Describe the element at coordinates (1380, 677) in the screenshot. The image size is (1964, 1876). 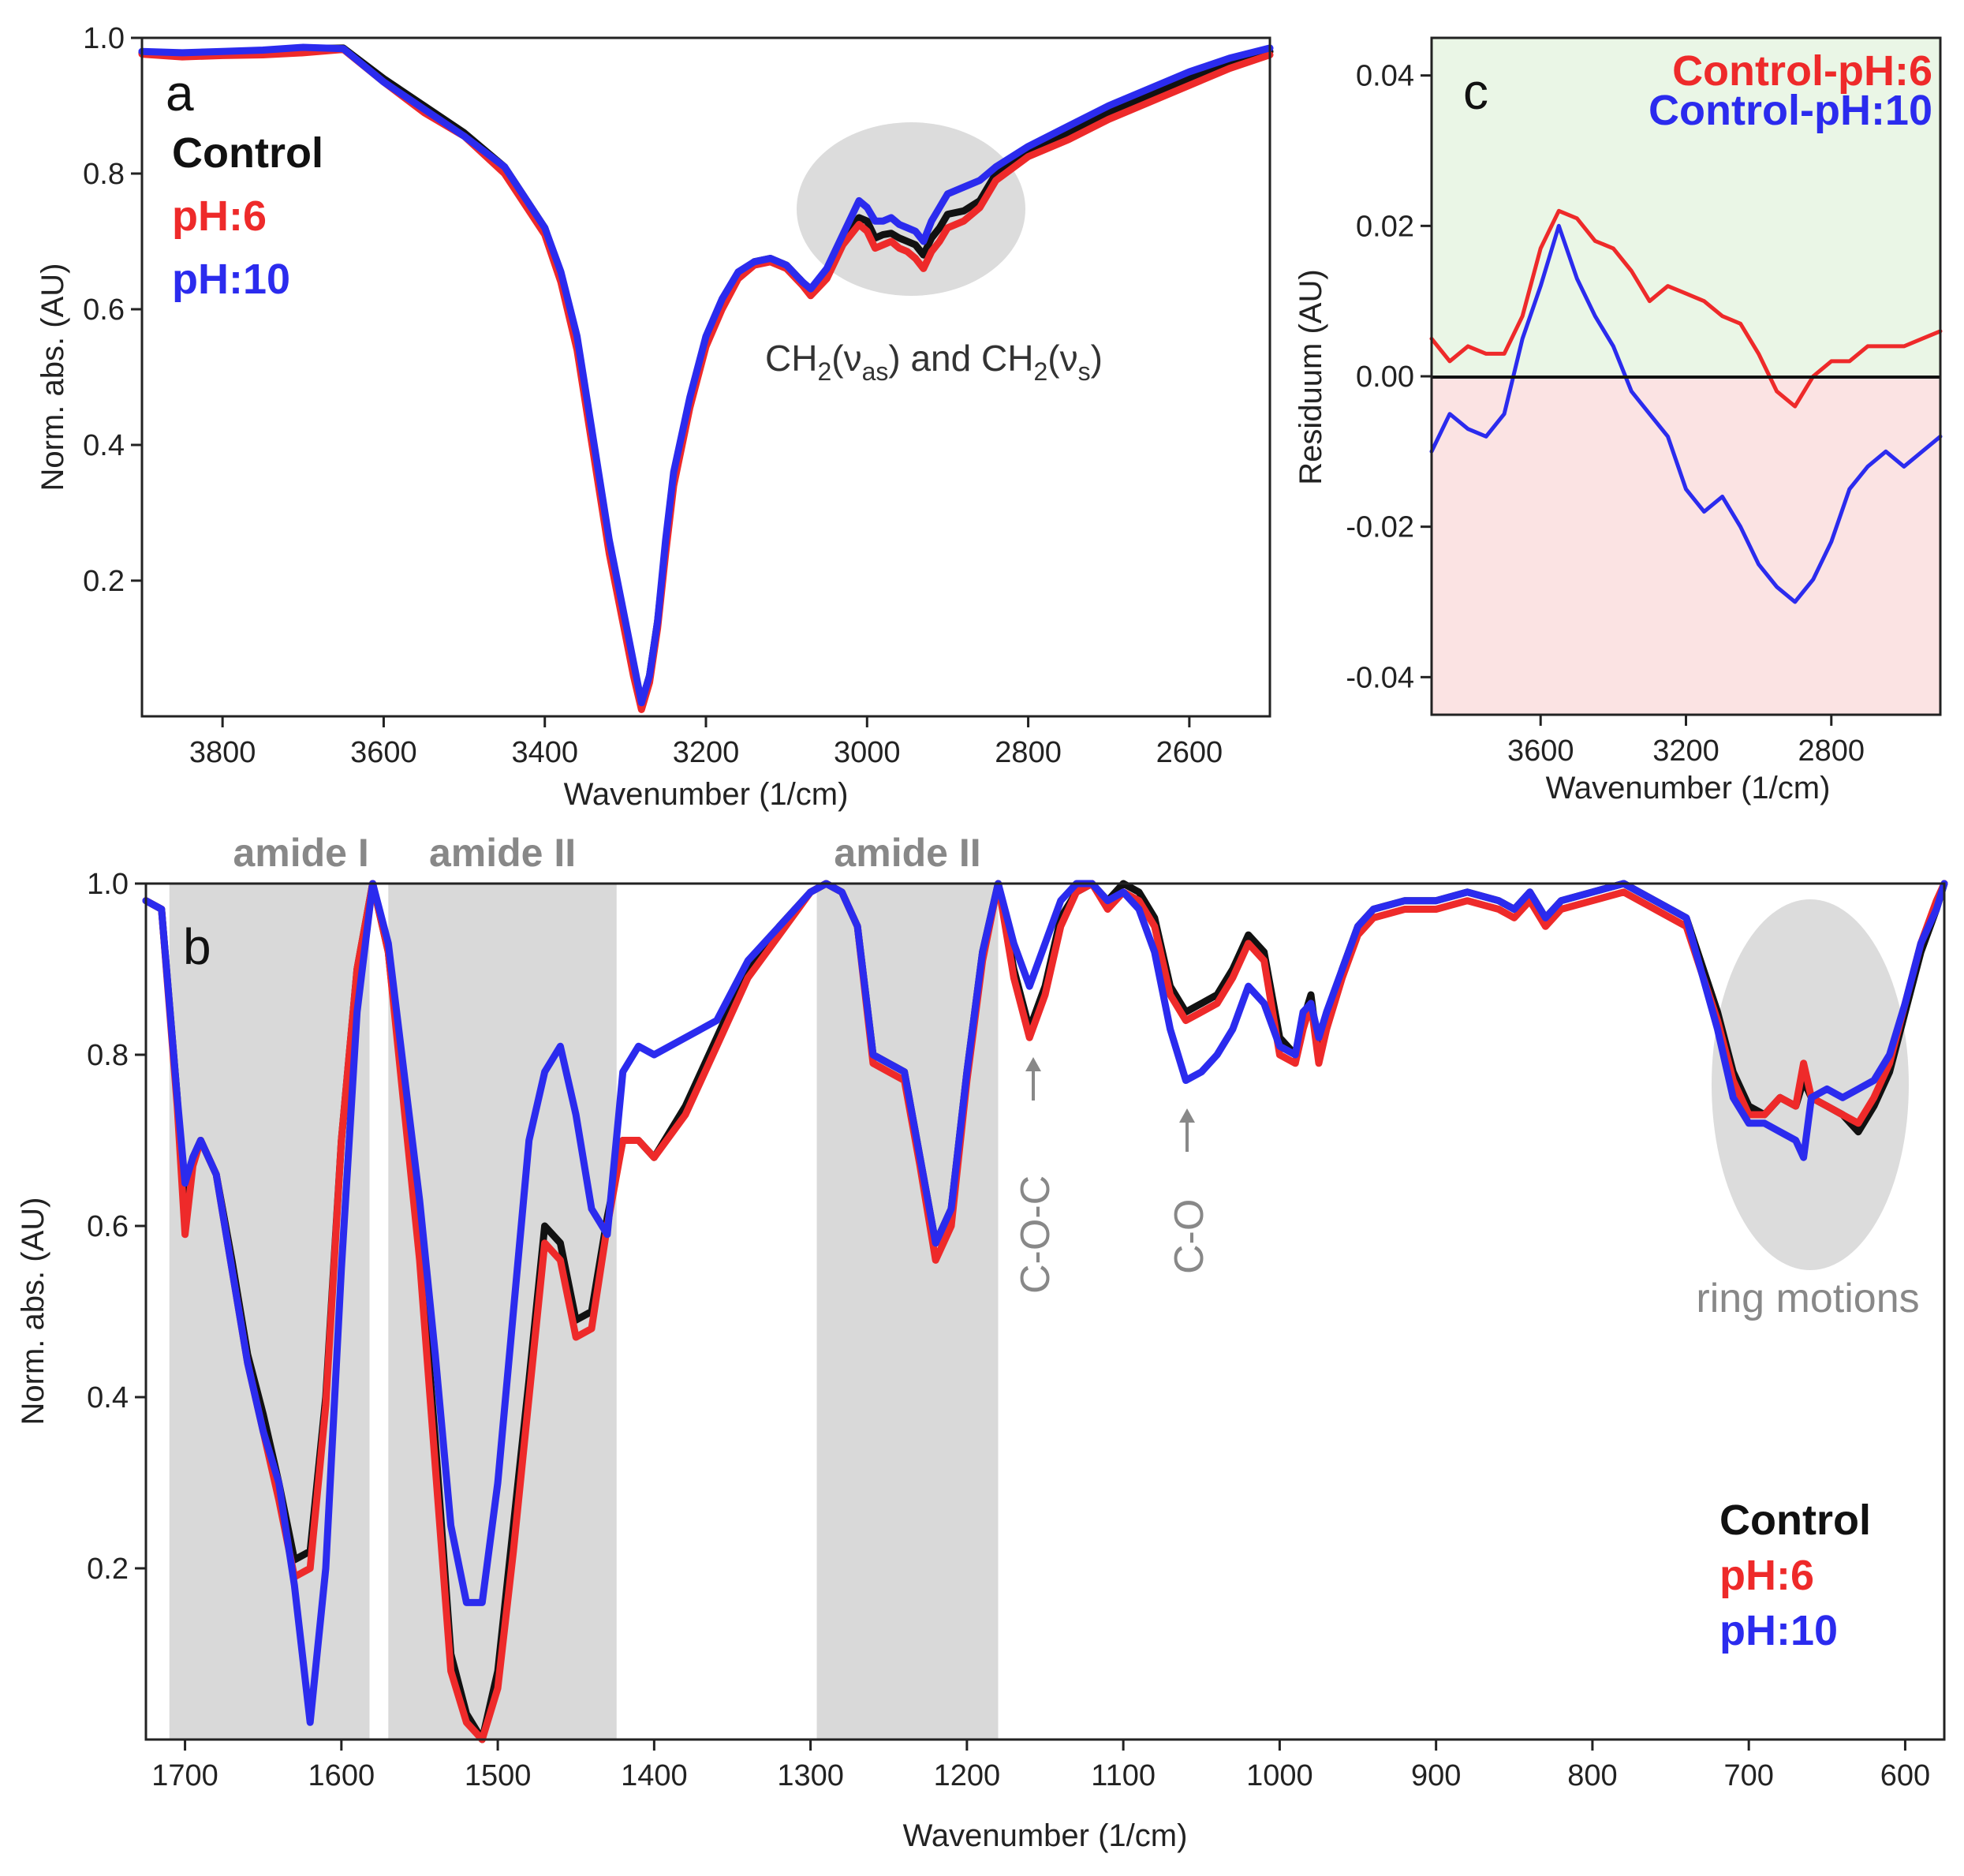
I see `y-tick-label: -0.04` at that location.